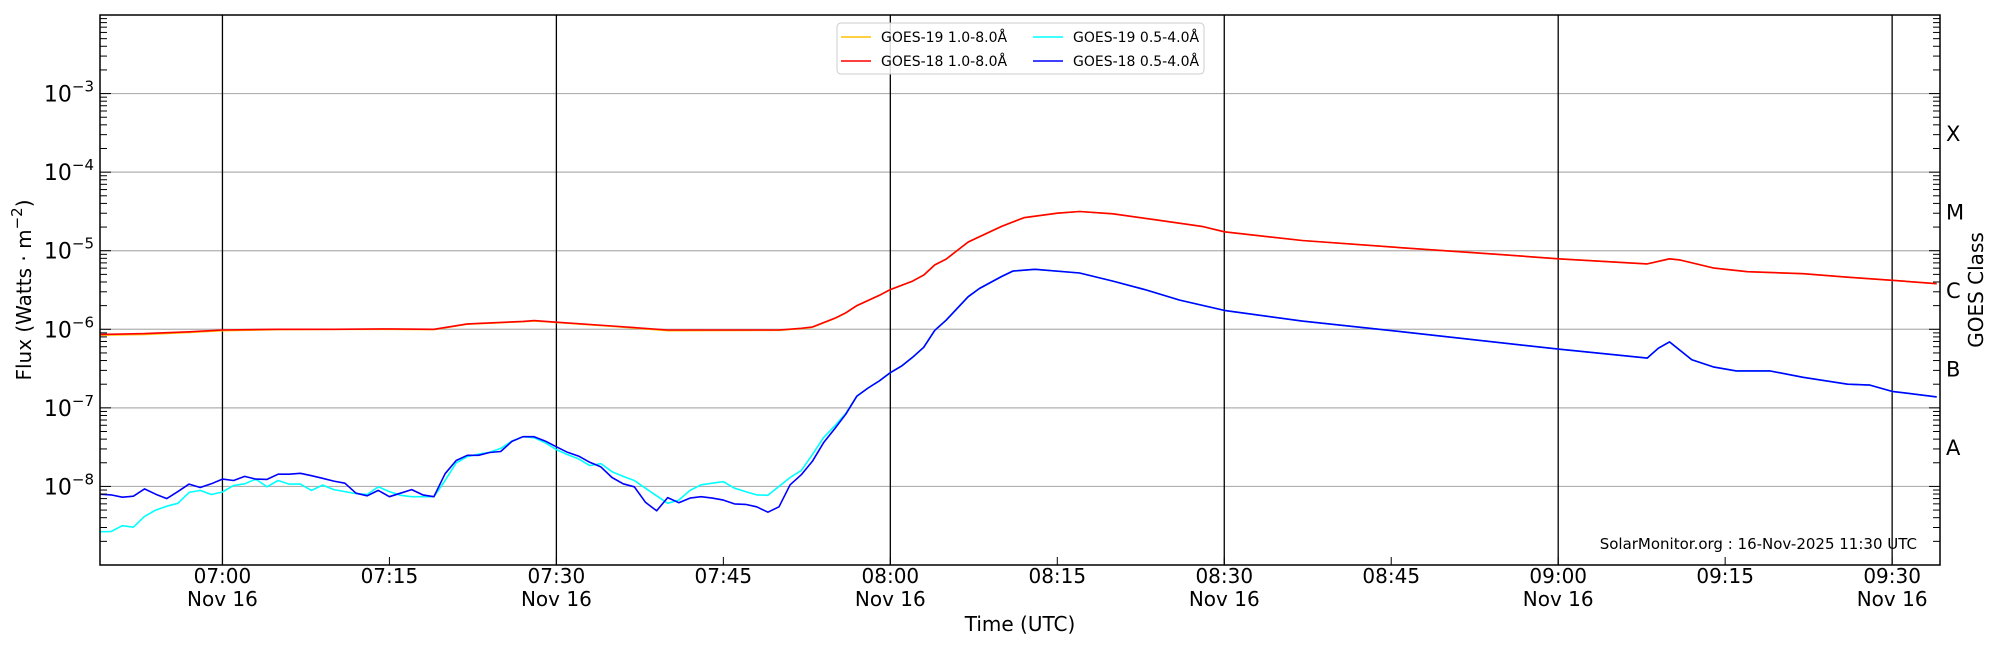 The width and height of the screenshot is (2000, 650). What do you see at coordinates (944, 37) in the screenshot?
I see `legend-label: GOES-19 1.0-8.0Å` at bounding box center [944, 37].